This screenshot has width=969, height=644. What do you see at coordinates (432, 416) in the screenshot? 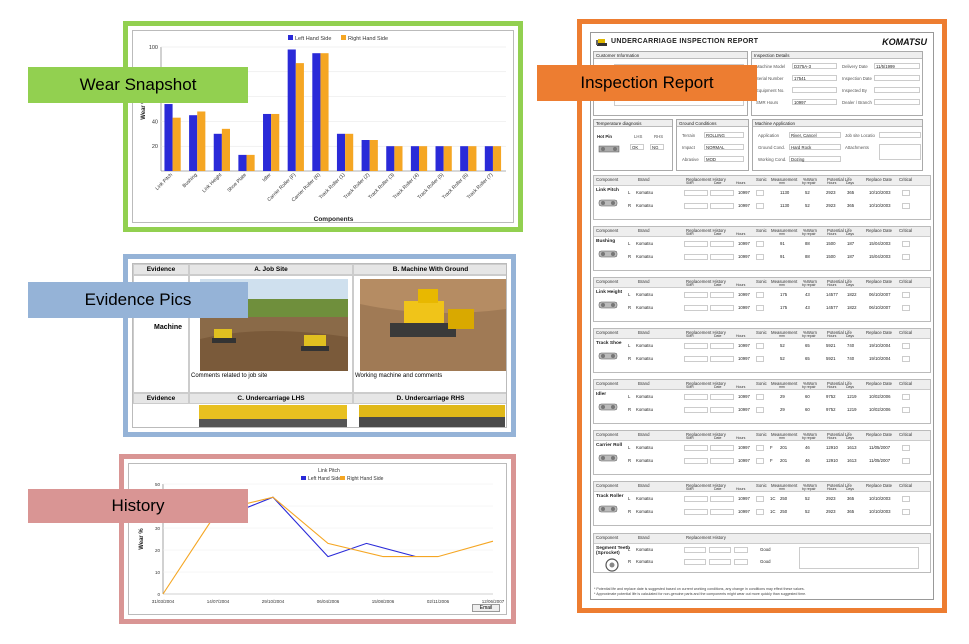
I see `undercarriage-rhs-photo` at bounding box center [432, 416].